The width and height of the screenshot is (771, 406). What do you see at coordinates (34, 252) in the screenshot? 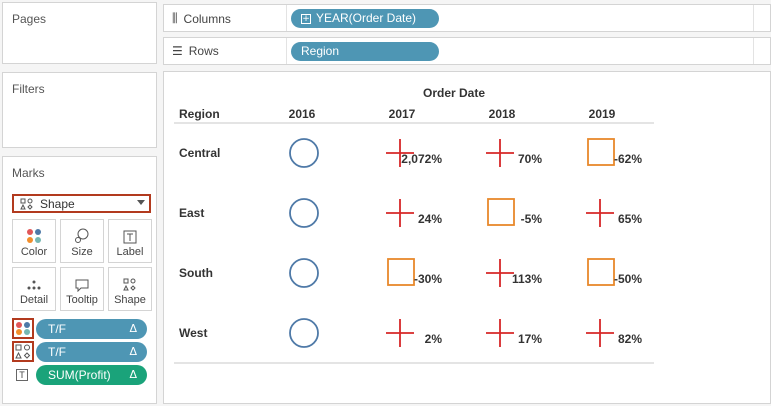
I see `color-card-label: Color` at bounding box center [34, 252].